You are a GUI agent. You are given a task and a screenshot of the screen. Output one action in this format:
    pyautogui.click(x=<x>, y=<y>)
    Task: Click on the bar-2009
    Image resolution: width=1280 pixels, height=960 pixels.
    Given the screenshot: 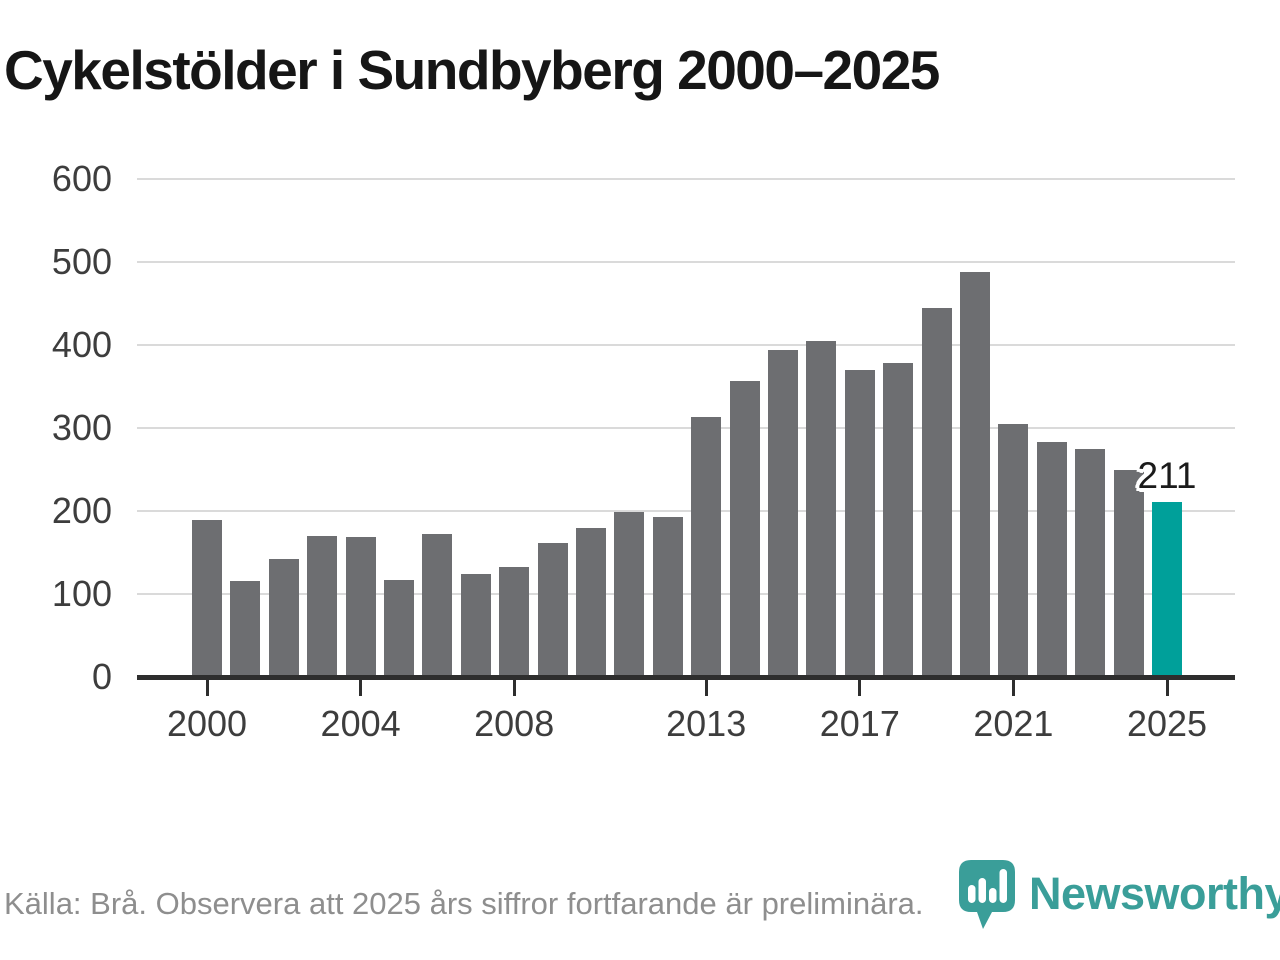 What is the action you would take?
    pyautogui.click(x=552, y=609)
    